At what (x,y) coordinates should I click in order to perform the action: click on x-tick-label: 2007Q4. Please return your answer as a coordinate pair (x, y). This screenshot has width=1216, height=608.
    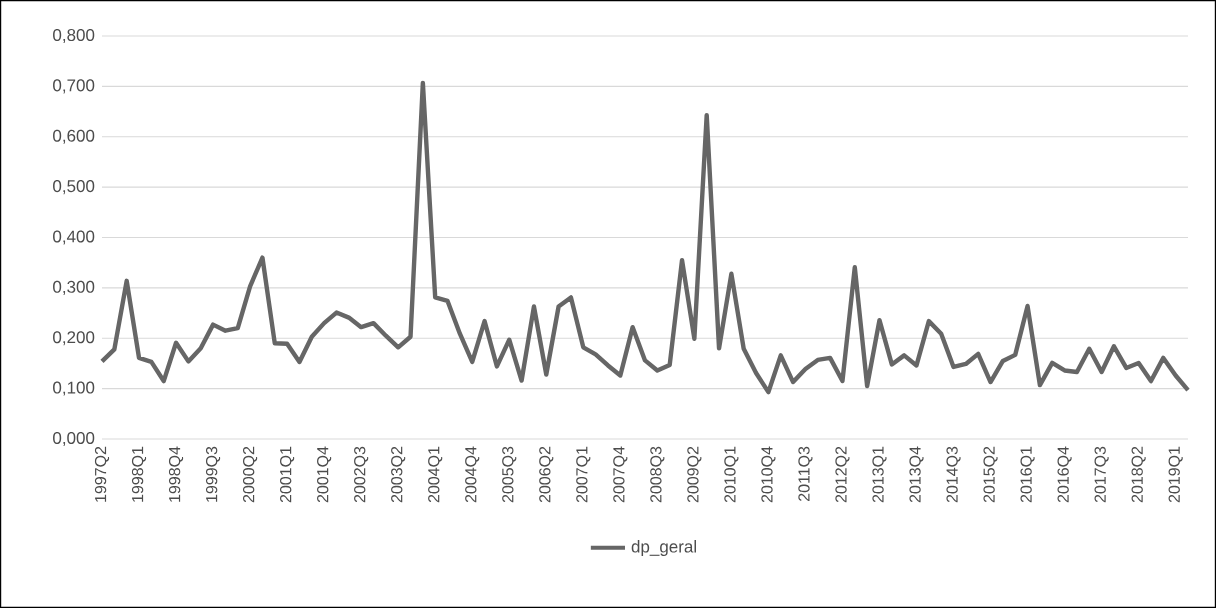
    Looking at the image, I should click on (620, 474).